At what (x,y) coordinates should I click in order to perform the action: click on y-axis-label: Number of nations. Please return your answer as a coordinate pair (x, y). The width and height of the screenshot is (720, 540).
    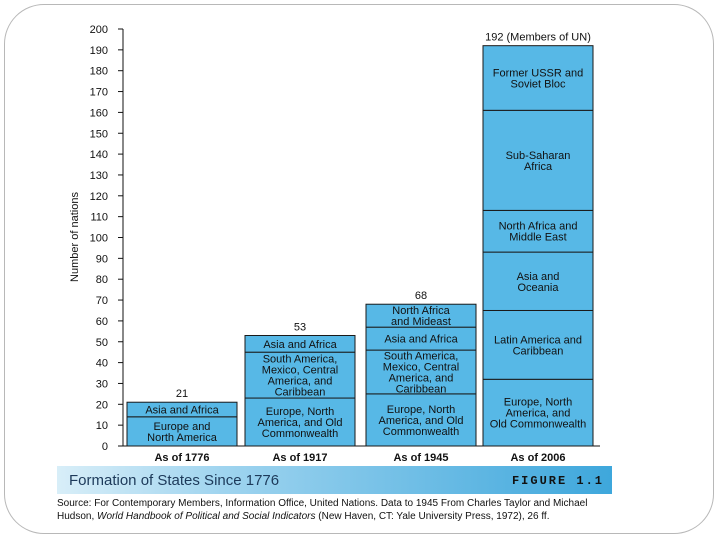
    Looking at the image, I should click on (75, 237).